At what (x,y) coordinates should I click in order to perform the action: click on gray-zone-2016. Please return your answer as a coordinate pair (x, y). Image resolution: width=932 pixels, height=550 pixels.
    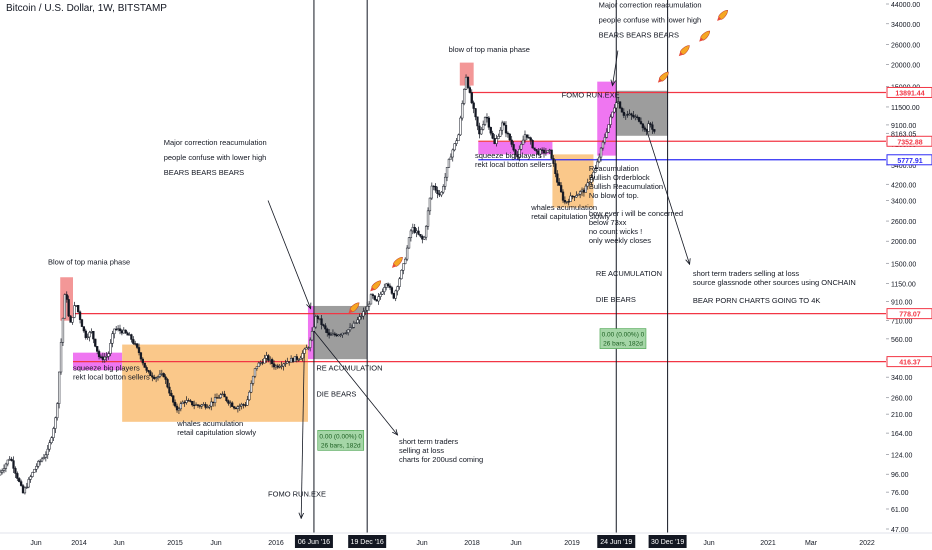
    Looking at the image, I should click on (340, 332).